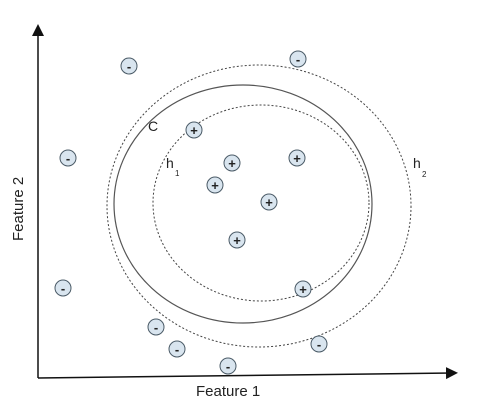 The height and width of the screenshot is (409, 494). Describe the element at coordinates (228, 391) in the screenshot. I see `x-axis-label: Feature 1` at that location.